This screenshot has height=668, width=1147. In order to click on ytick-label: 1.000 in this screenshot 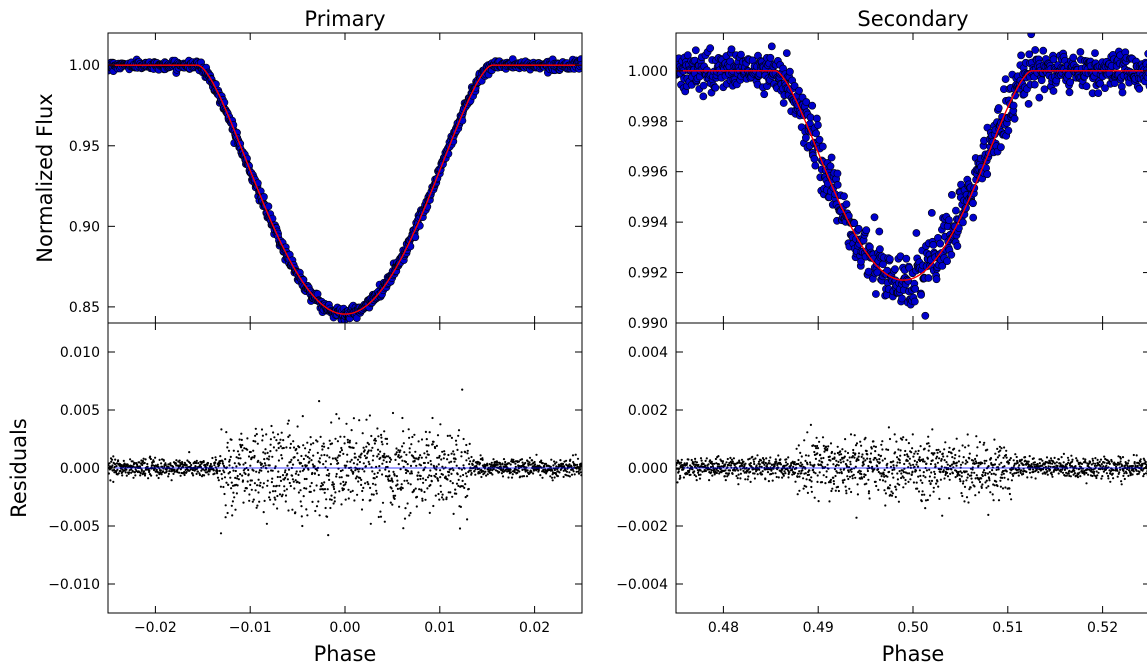, I will do `click(648, 72)`.